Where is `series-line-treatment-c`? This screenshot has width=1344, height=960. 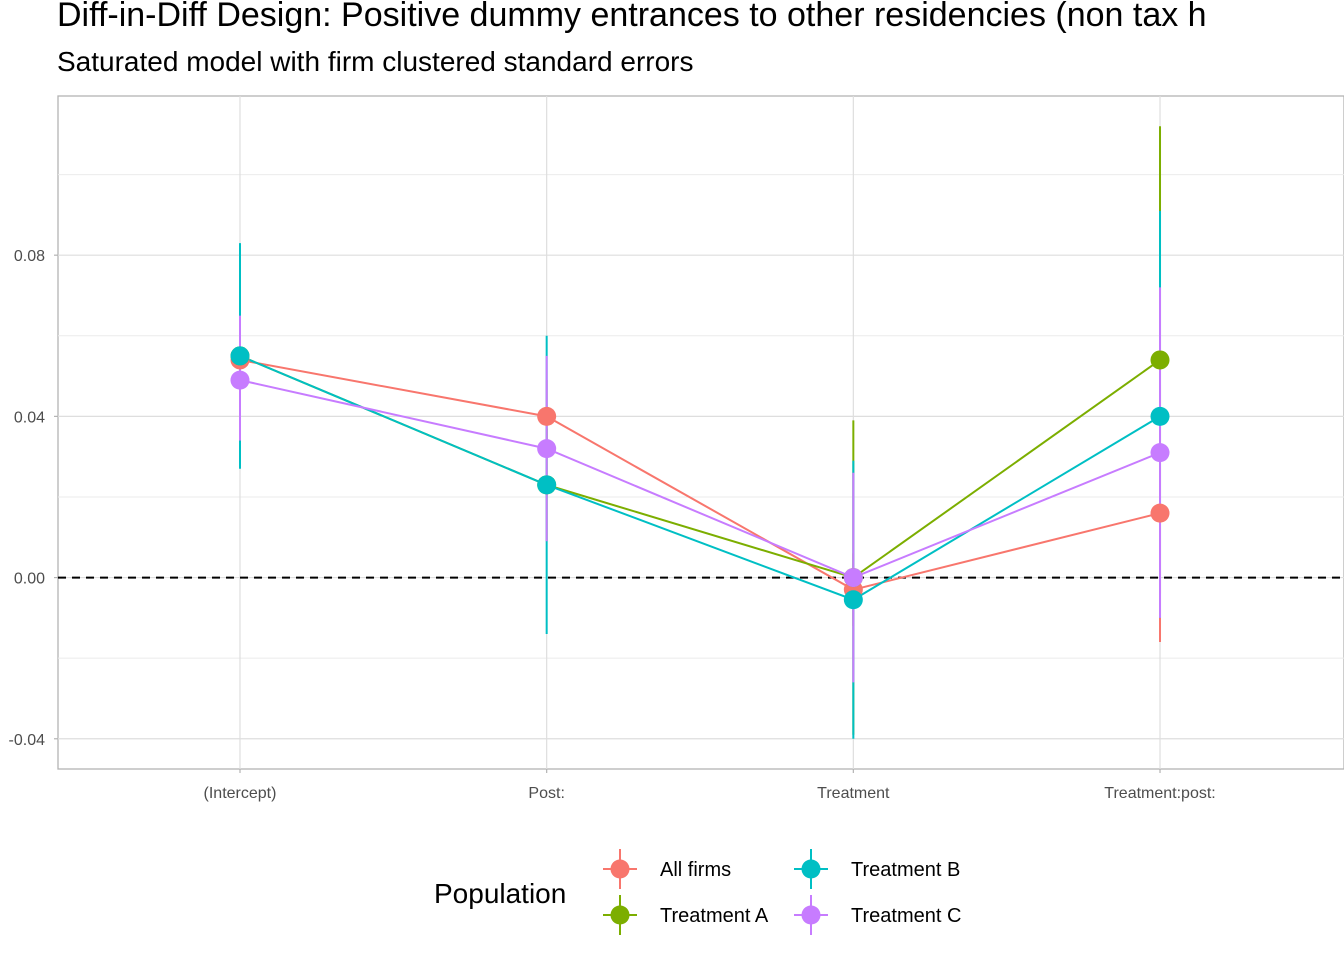 series-line-treatment-c is located at coordinates (700, 479).